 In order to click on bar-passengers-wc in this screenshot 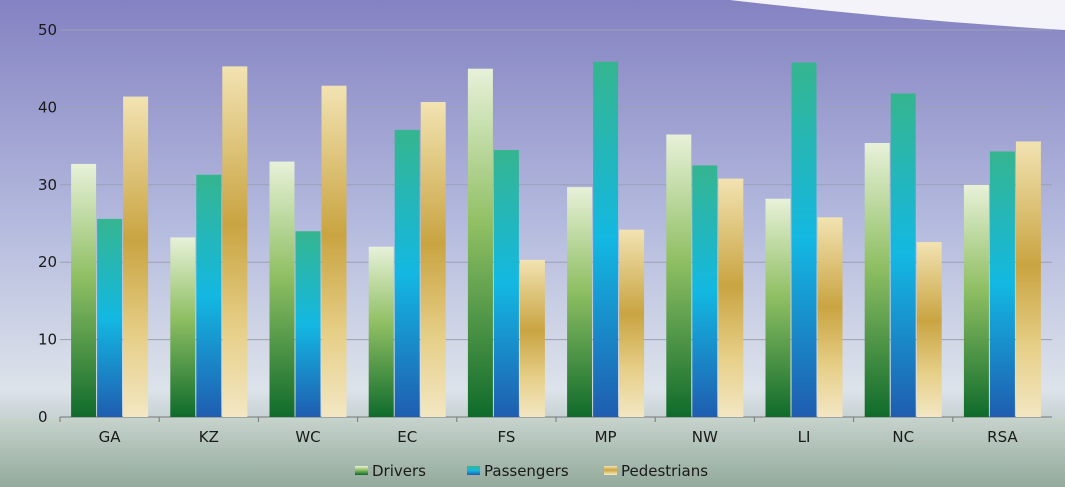, I will do `click(308, 324)`.